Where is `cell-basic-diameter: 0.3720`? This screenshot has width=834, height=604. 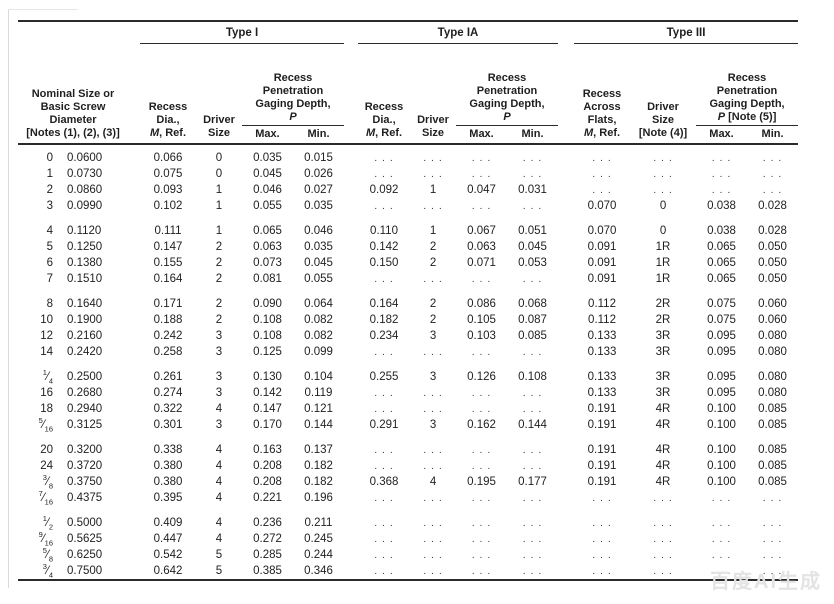
cell-basic-diameter: 0.3720 is located at coordinates (85, 465).